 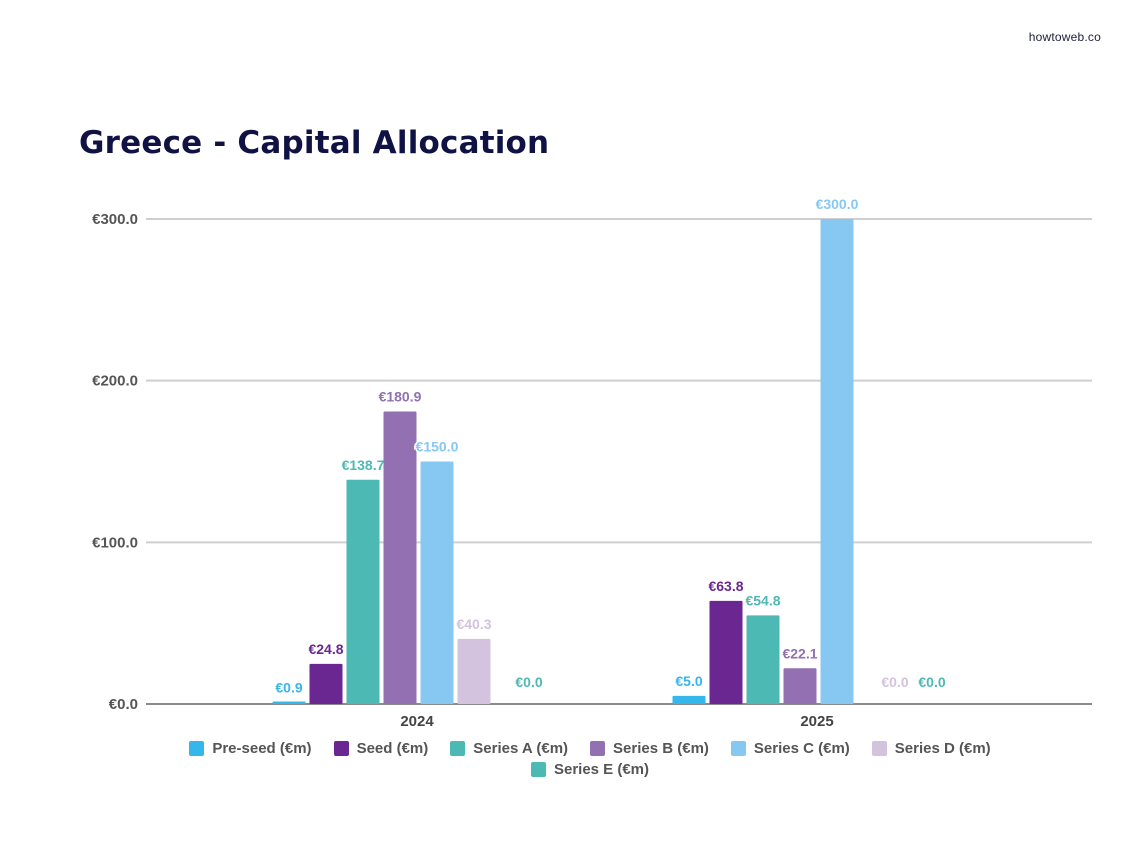 I want to click on legend-label: Pre-seed (€m), so click(x=262, y=748).